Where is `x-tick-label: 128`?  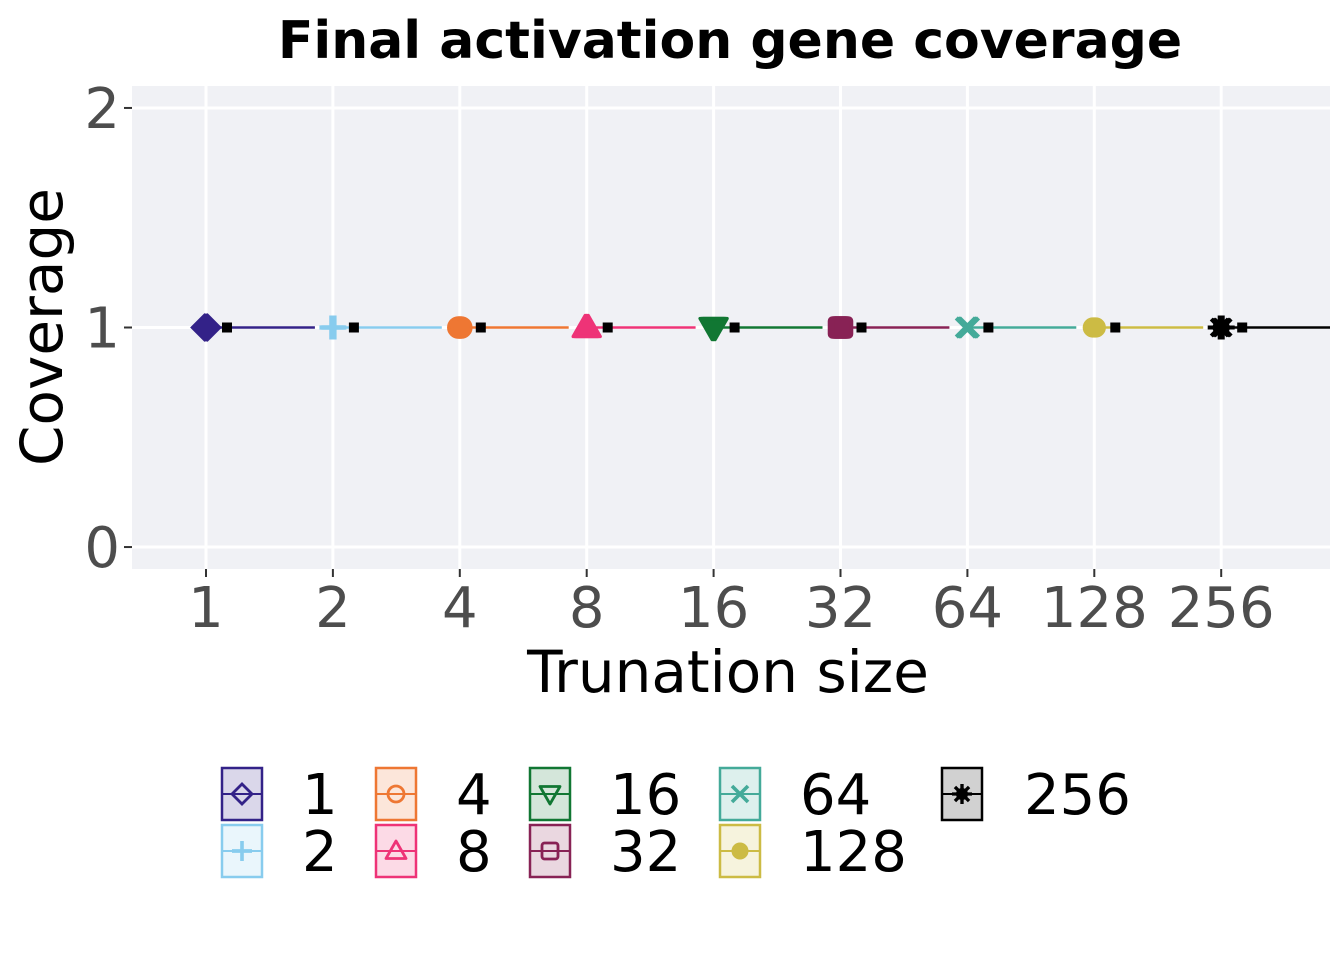
x-tick-label: 128 is located at coordinates (1094, 608).